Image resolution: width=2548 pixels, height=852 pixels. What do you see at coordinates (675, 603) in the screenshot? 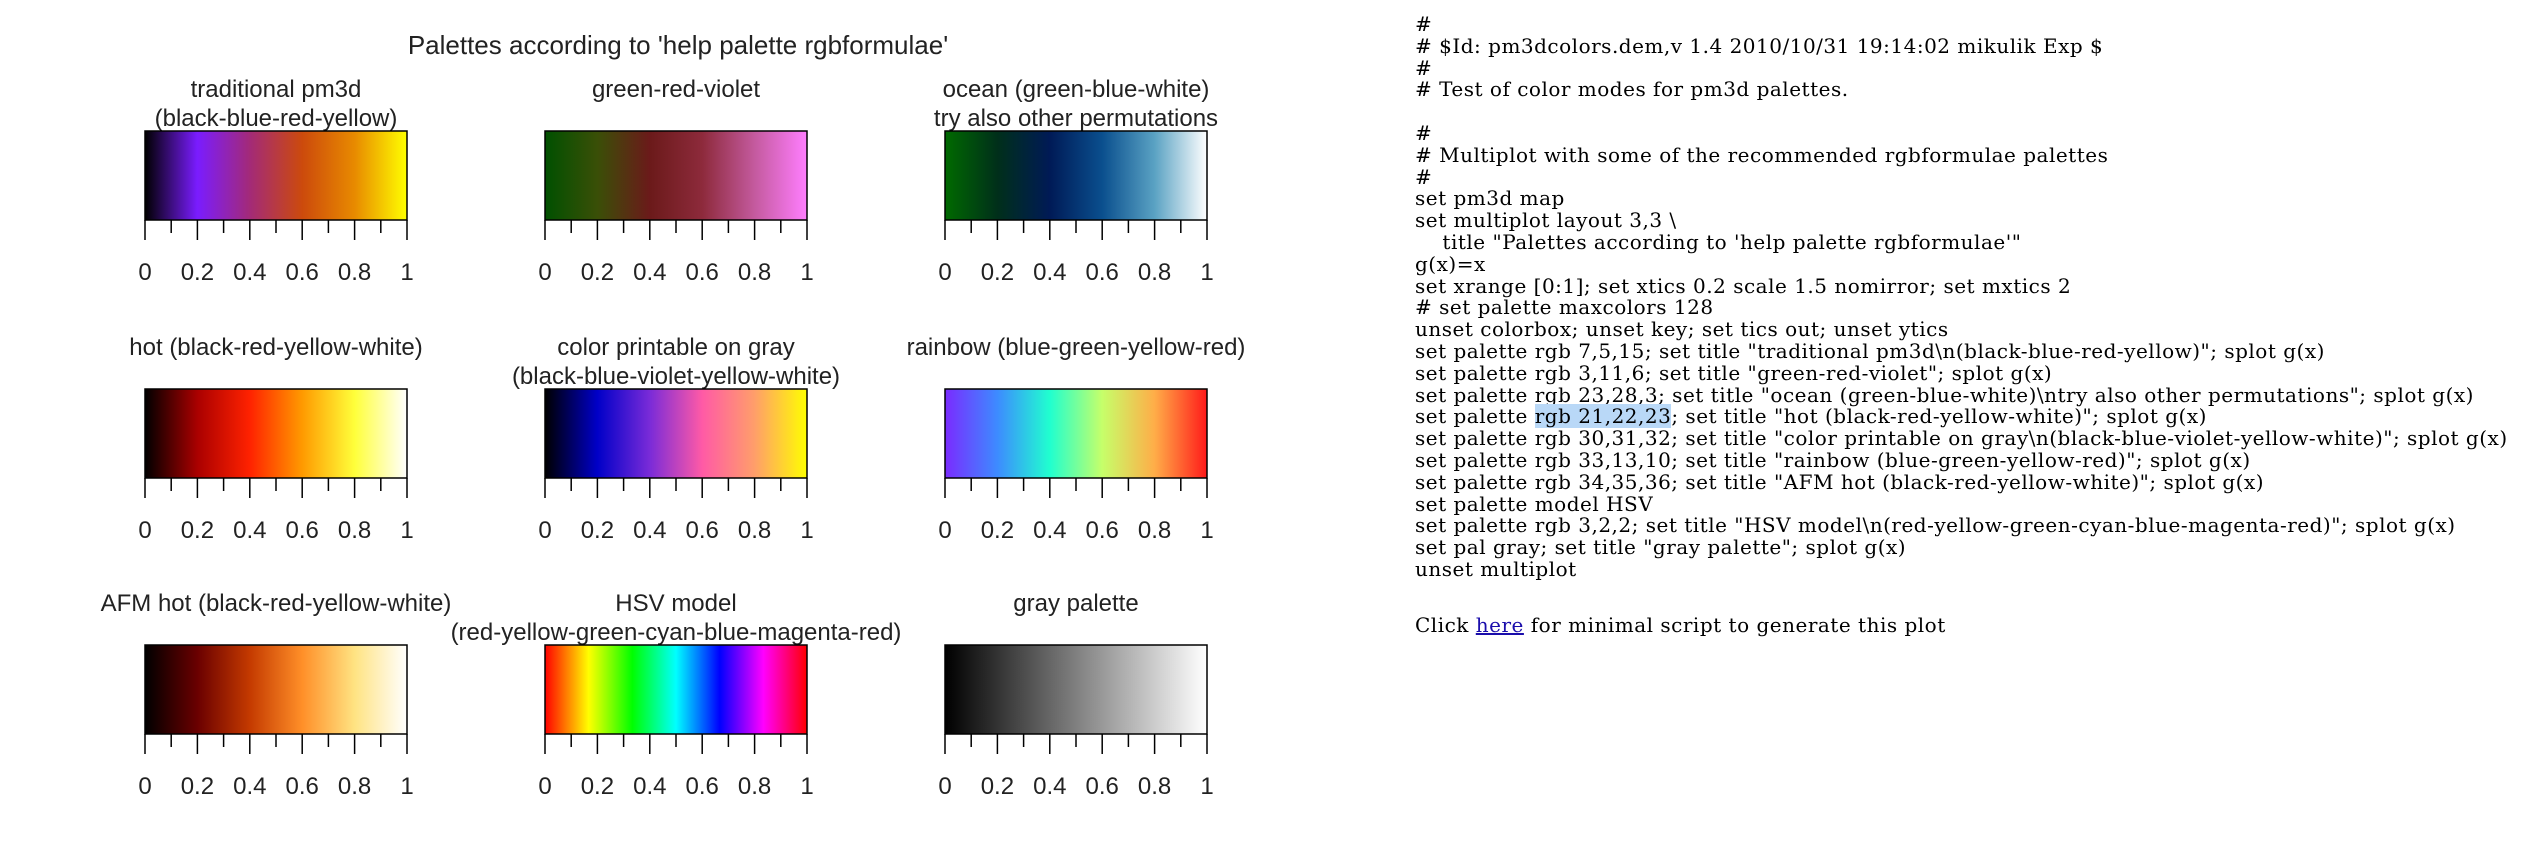
I see `palette-title-line1: HSV model` at bounding box center [675, 603].